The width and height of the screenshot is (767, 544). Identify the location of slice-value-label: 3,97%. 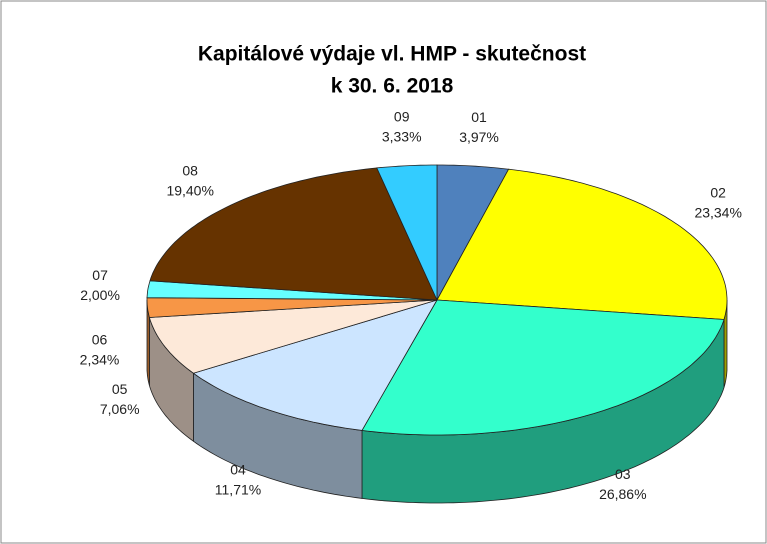
(479, 137).